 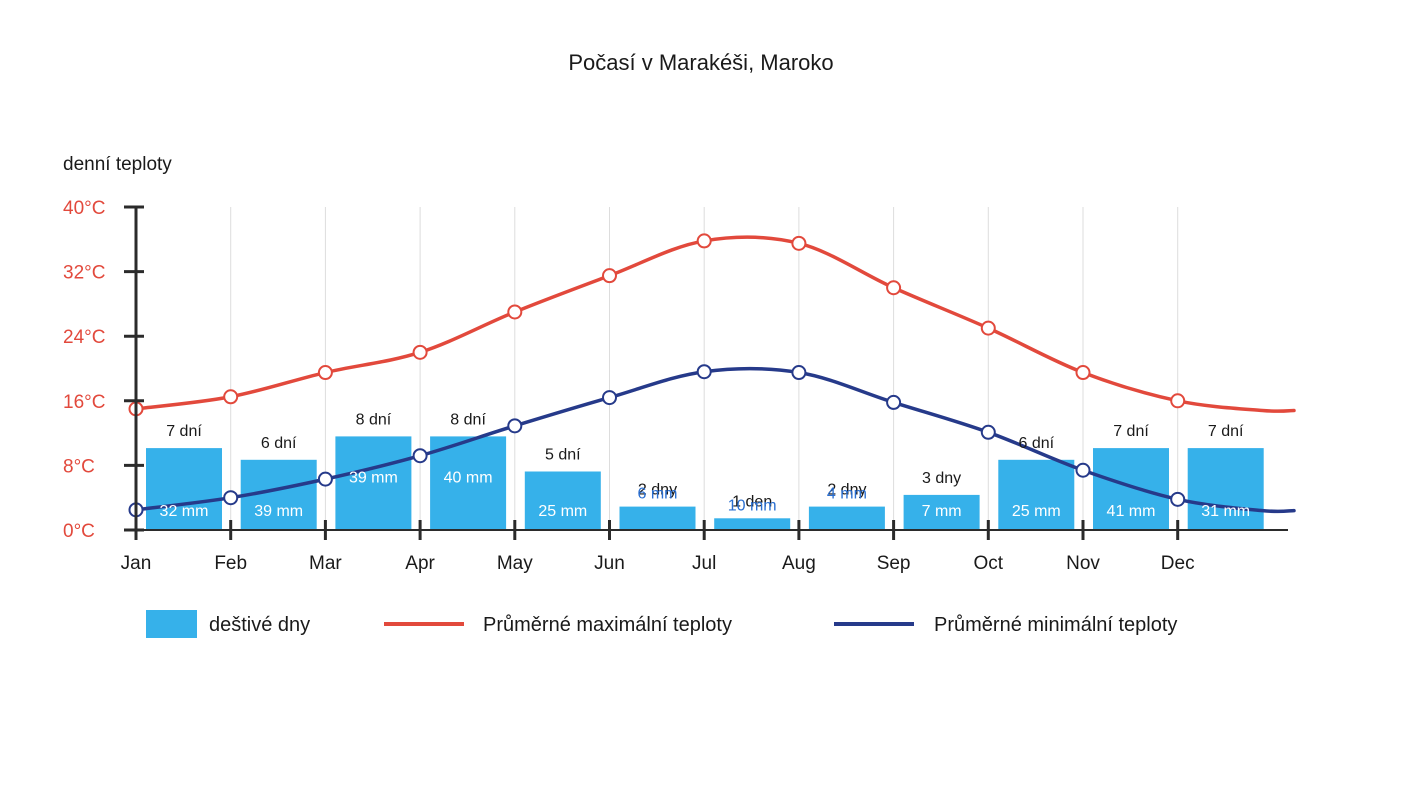 I want to click on rainy-days-label: 5 dní, so click(x=563, y=455).